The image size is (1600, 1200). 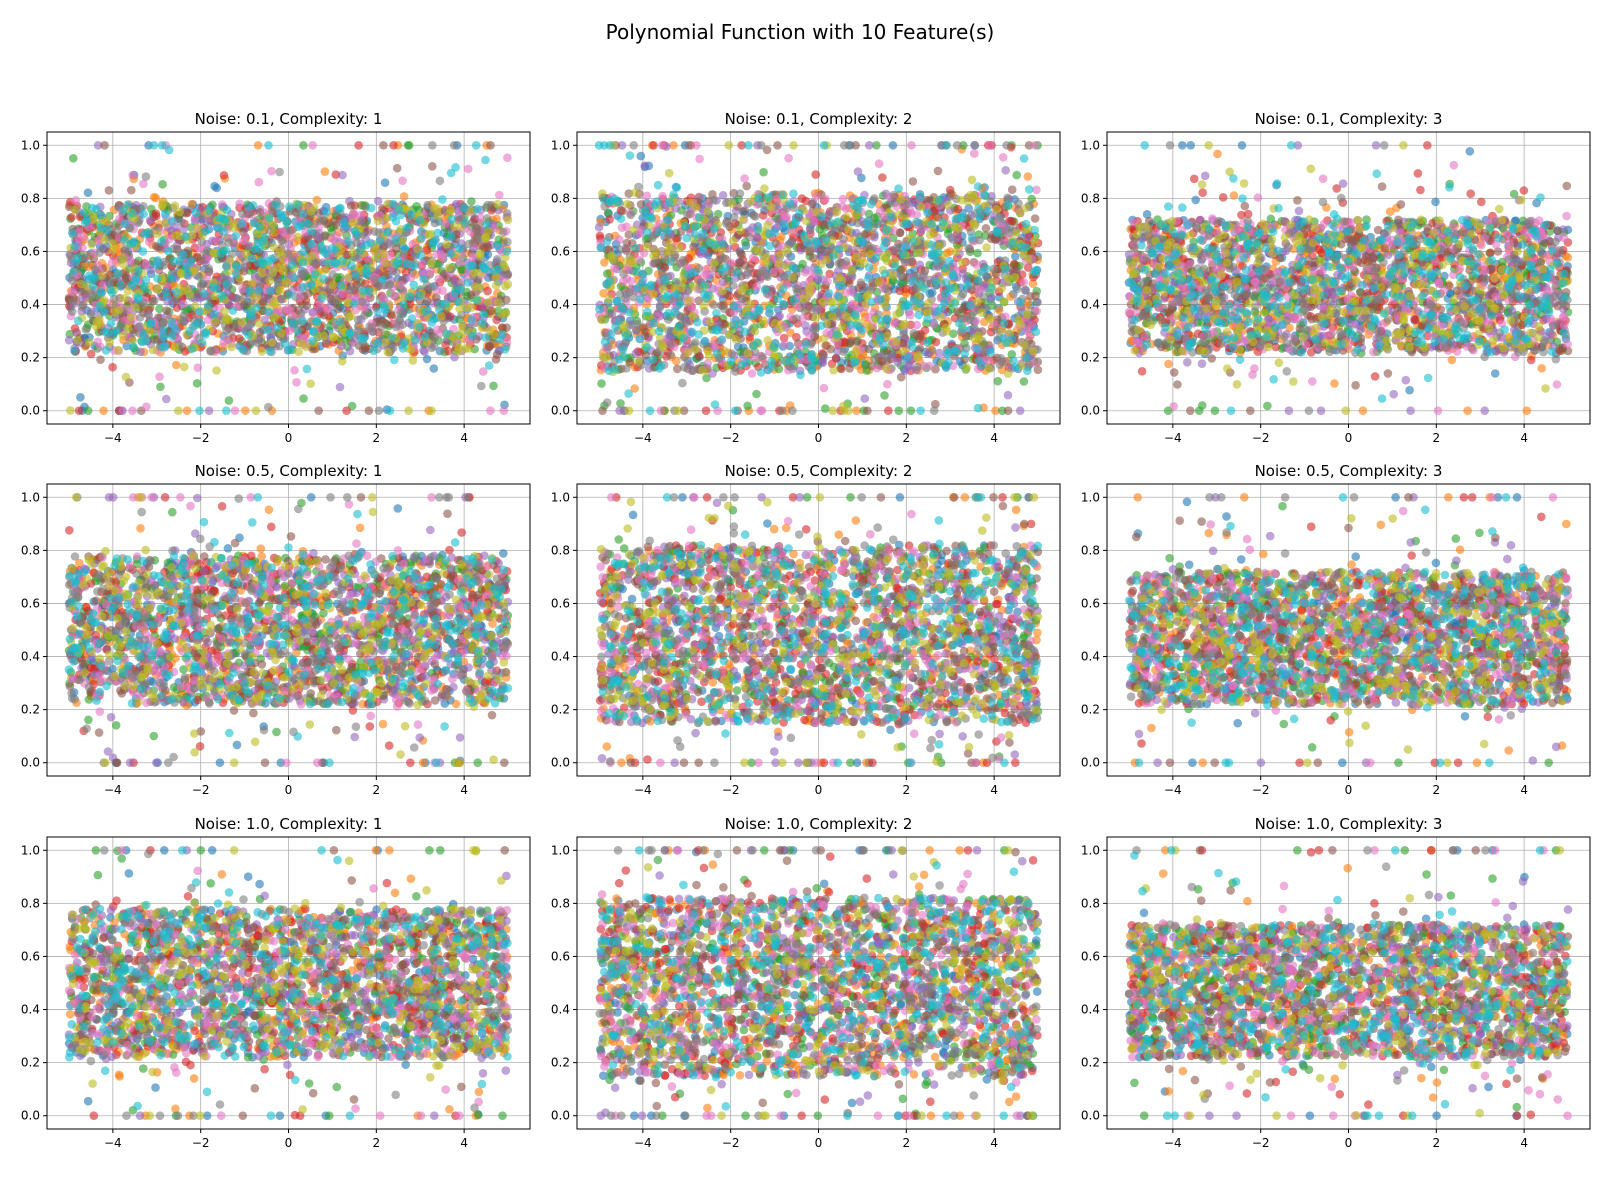 I want to click on scatter-points, so click(x=288, y=278).